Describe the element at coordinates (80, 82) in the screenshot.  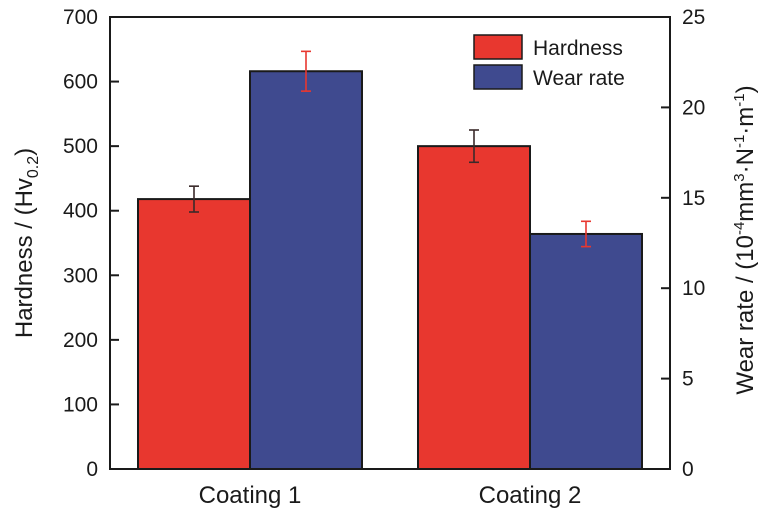
I see `left-tick-label: 600` at that location.